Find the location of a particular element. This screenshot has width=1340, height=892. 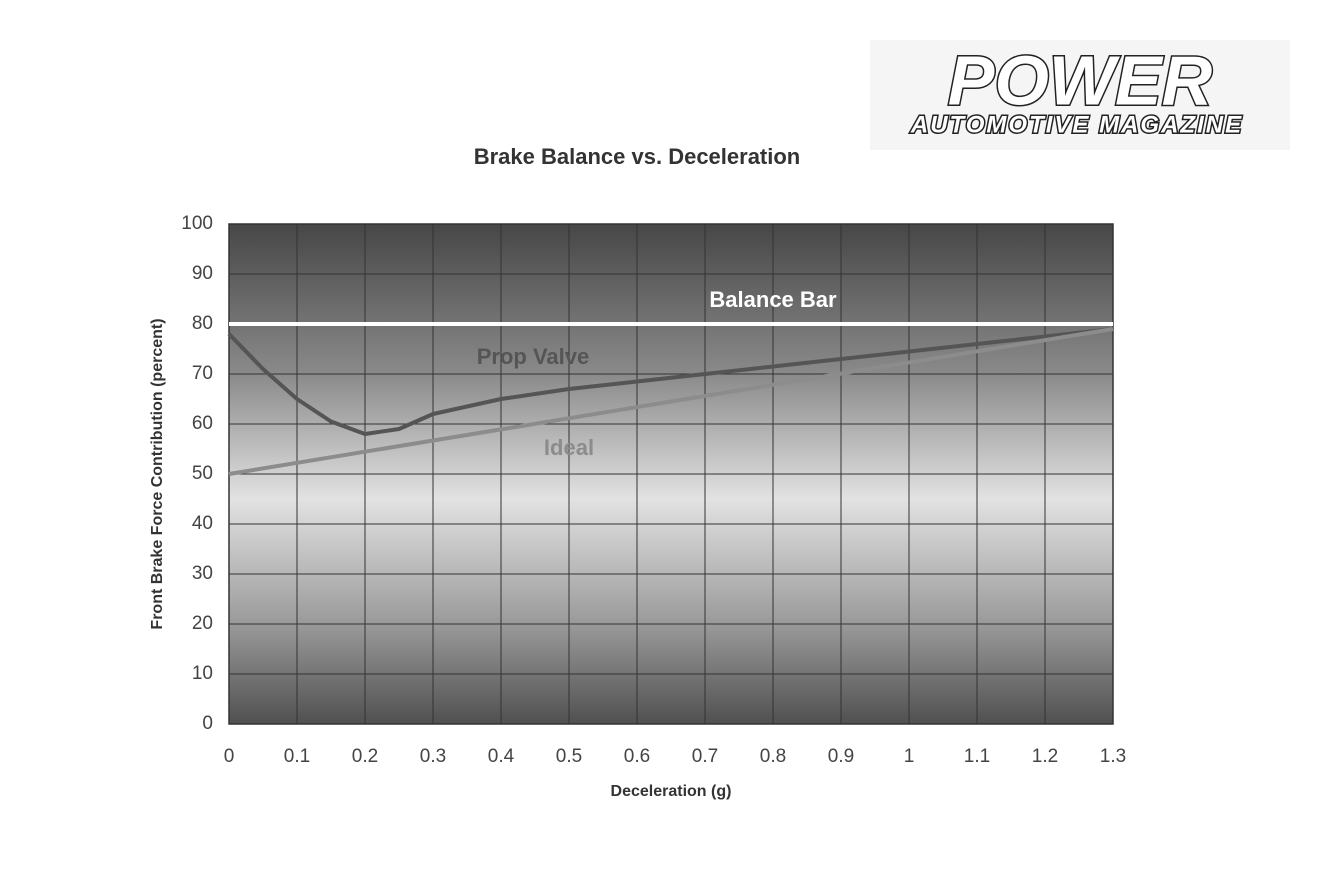

y-tick-label: 60 is located at coordinates (202, 423).